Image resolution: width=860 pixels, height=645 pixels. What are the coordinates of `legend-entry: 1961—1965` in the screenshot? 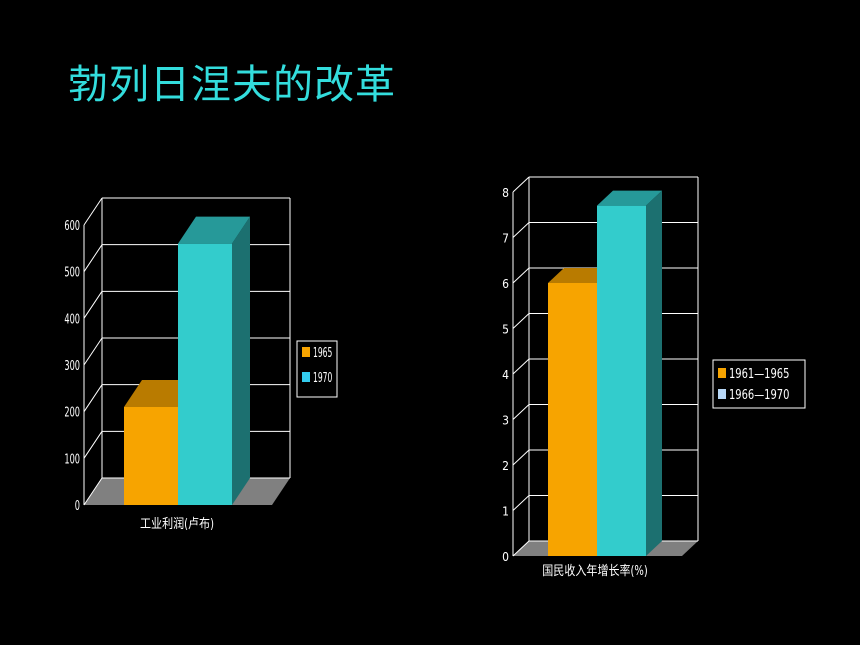 It's located at (759, 373).